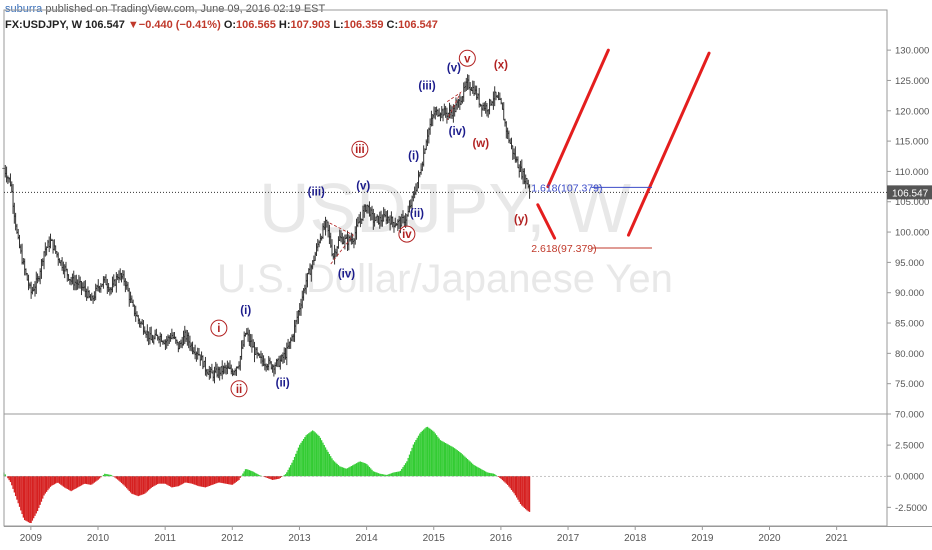 This screenshot has width=932, height=550. Describe the element at coordinates (909, 324) in the screenshot. I see `price-tick-label-3: 85.000` at that location.